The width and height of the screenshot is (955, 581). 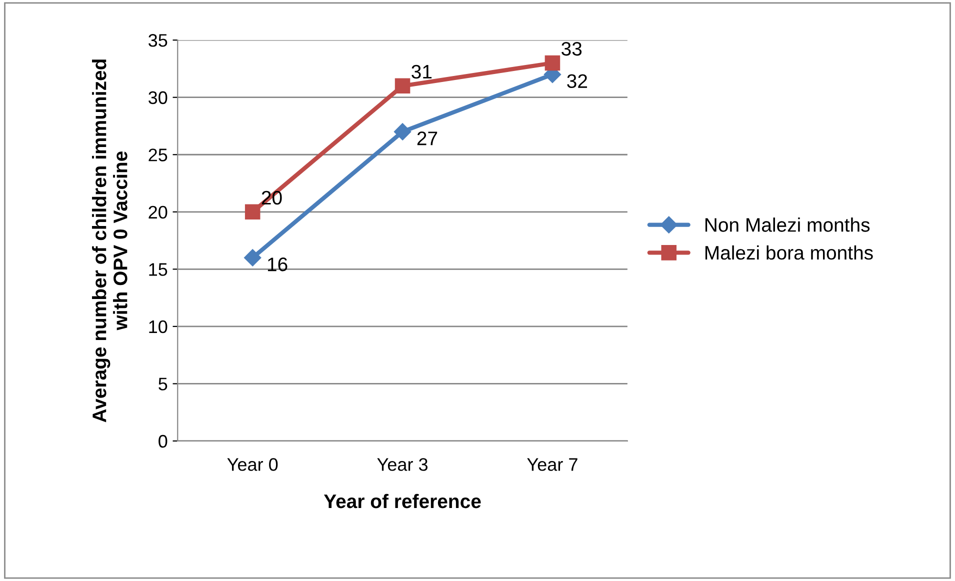 What do you see at coordinates (402, 501) in the screenshot?
I see `x-axis-title: Year of reference` at bounding box center [402, 501].